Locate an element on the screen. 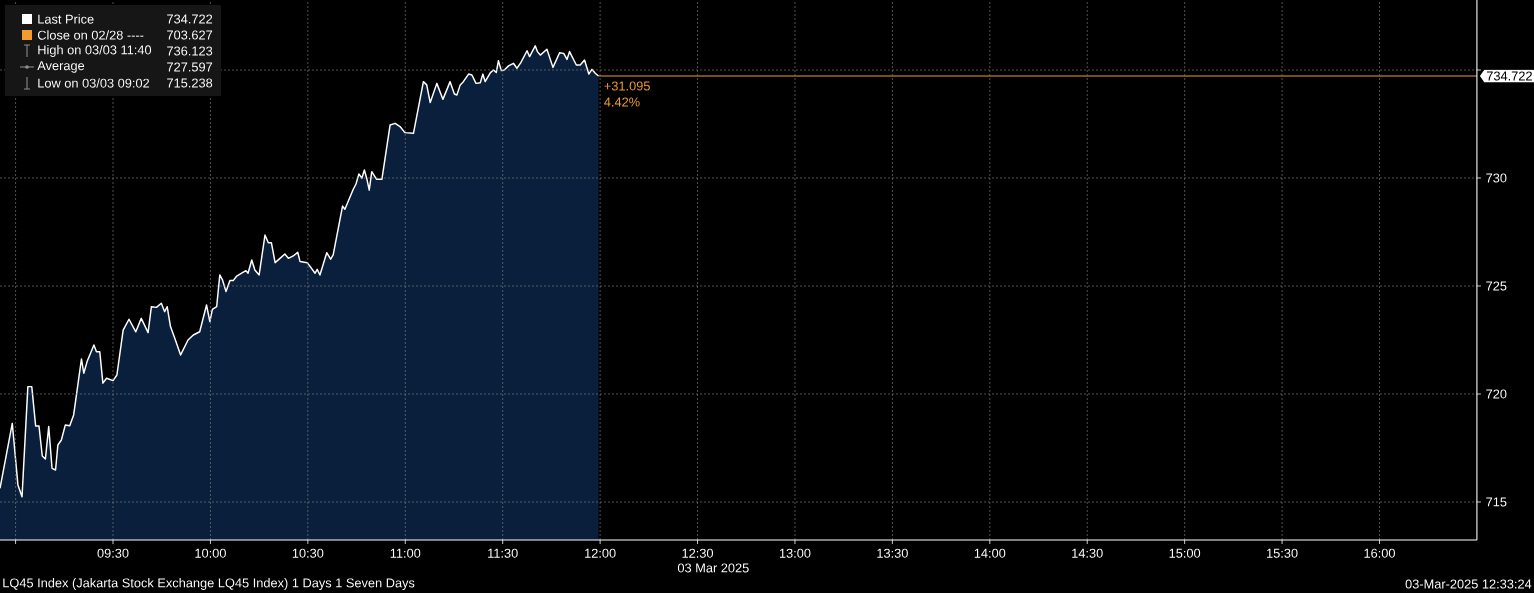 This screenshot has width=1534, height=593. annotation: High on 03/03 11:40 is located at coordinates (95, 51).